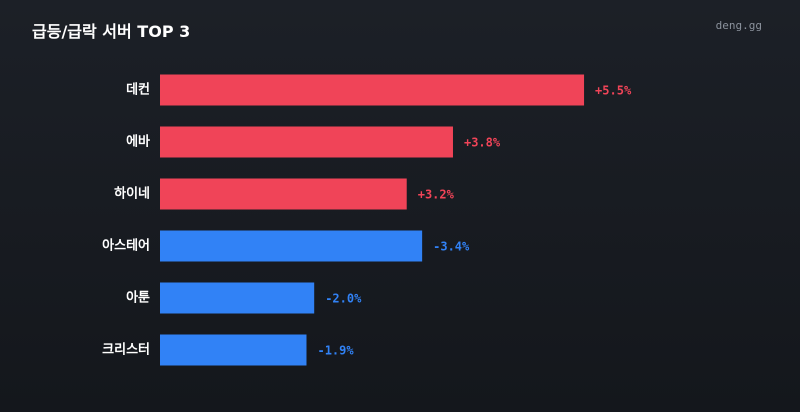 The height and width of the screenshot is (412, 800). I want to click on category-label: 아스테어, so click(126, 246).